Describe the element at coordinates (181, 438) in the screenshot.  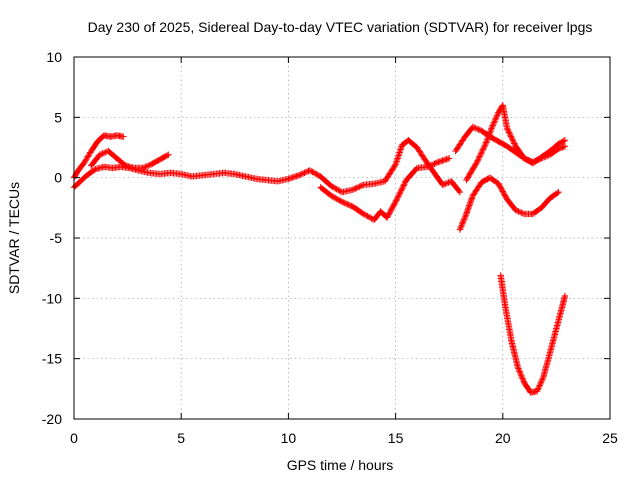
I see `x-tick-label: 5` at that location.